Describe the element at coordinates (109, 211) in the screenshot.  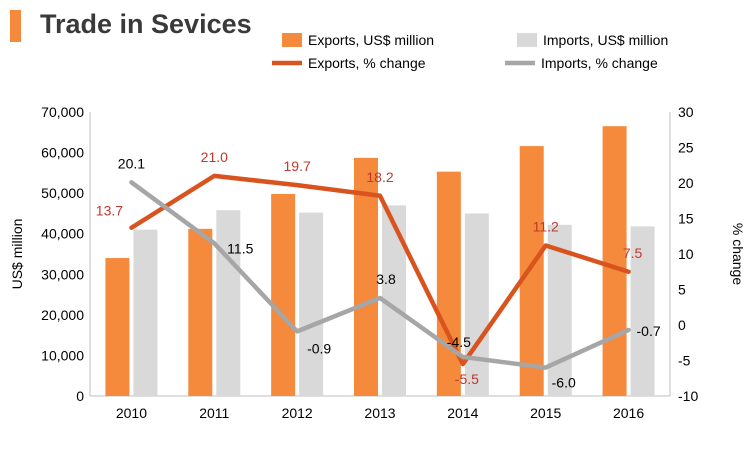
I see `exports-change-label: 13.7` at that location.